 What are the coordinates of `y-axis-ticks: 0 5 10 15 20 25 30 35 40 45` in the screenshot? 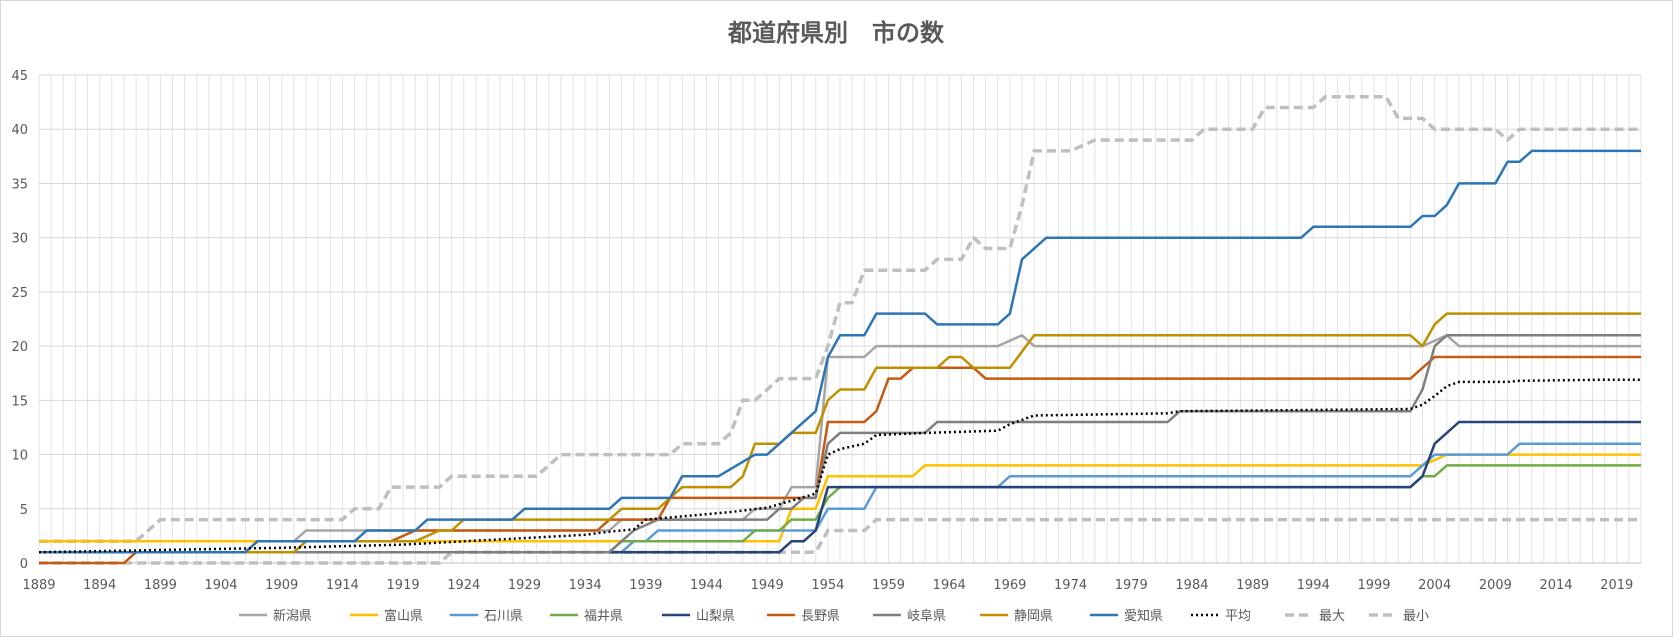 It's located at (19, 320).